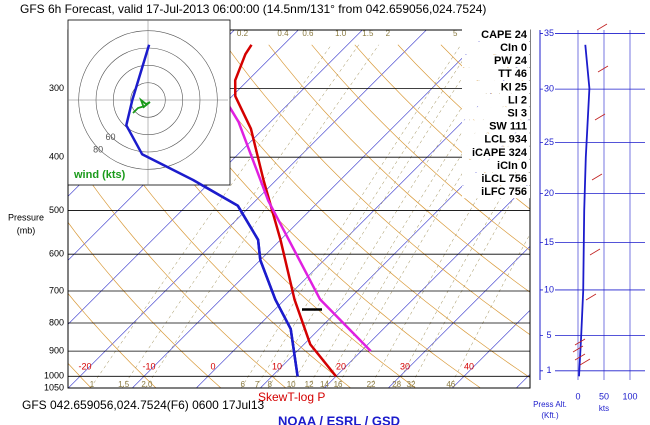 The height and width of the screenshot is (425, 650). I want to click on y2-tick-label: 1, so click(548, 370).